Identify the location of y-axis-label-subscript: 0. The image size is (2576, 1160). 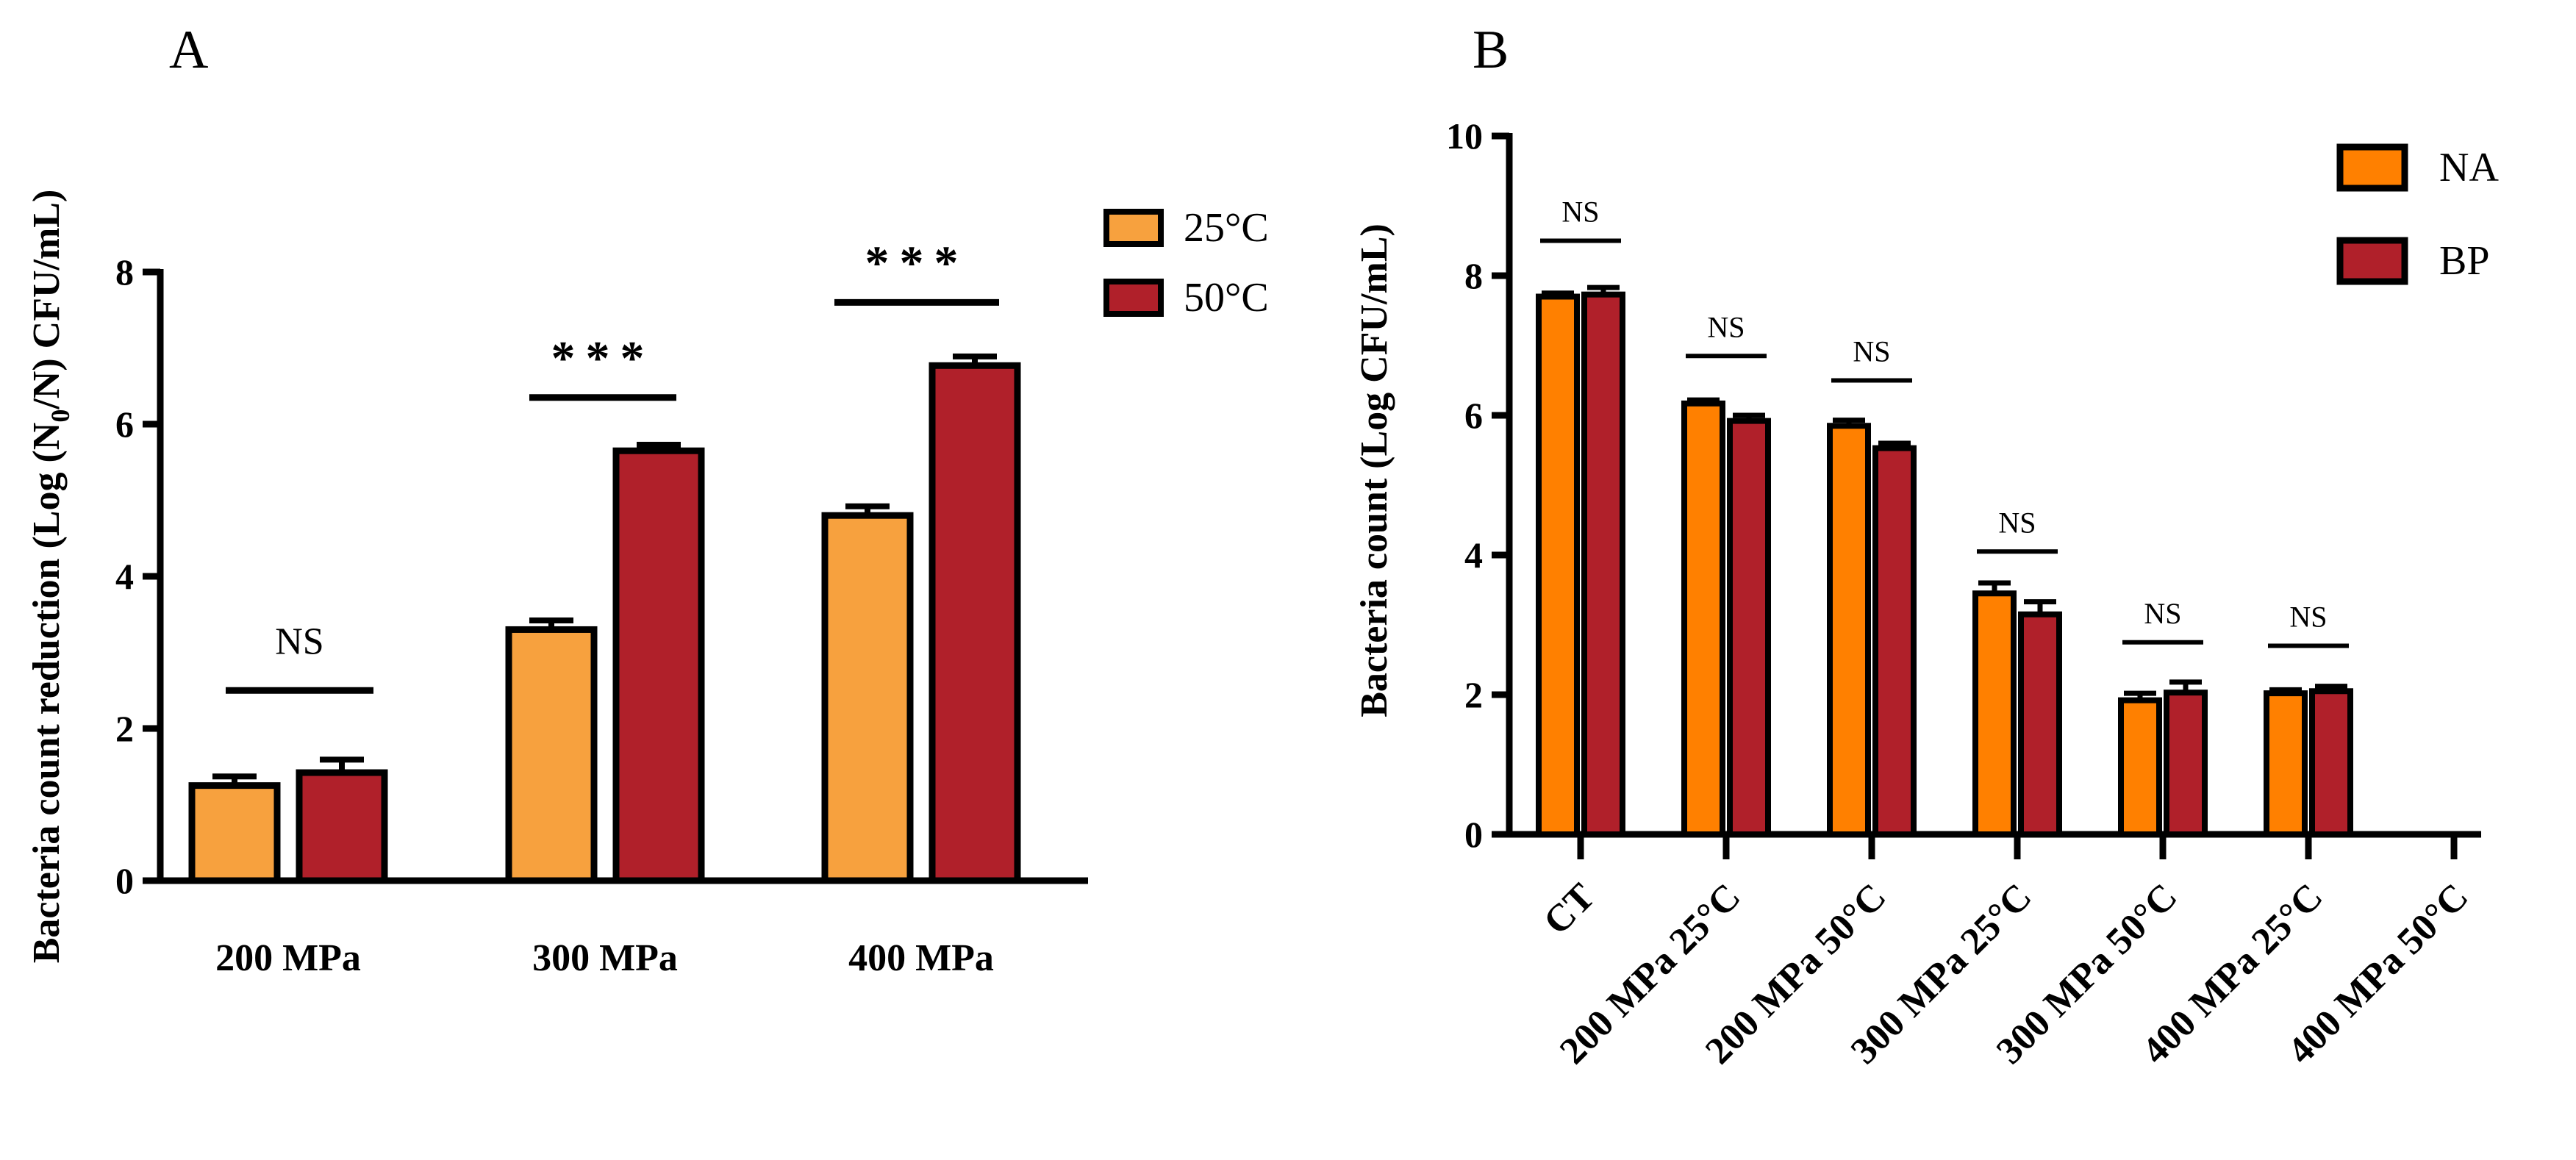
(60, 416).